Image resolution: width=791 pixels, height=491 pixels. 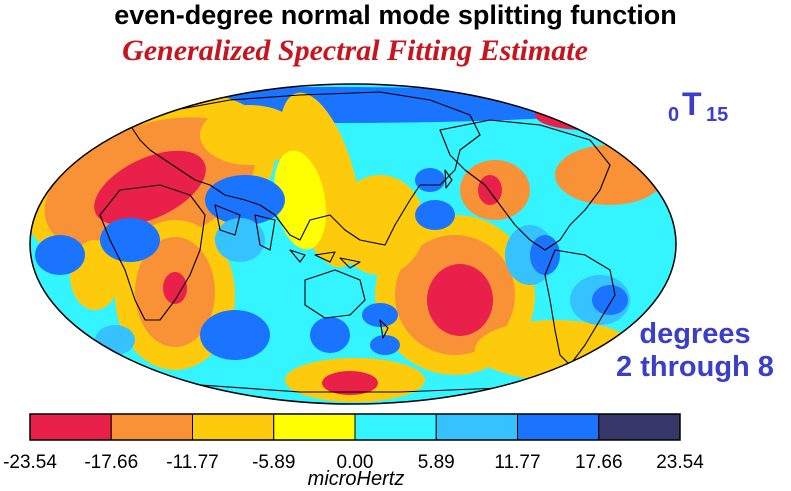 I want to click on colorbar-tick-label: -23.54, so click(x=30, y=462).